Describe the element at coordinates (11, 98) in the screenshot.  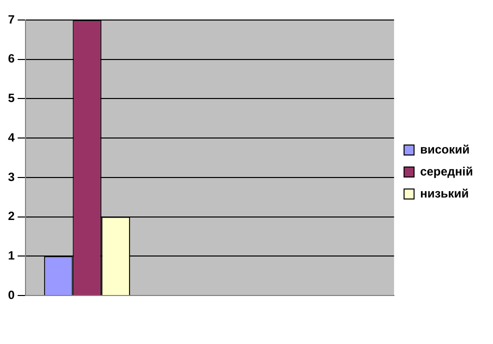
I see `y-tick-label: 5` at that location.